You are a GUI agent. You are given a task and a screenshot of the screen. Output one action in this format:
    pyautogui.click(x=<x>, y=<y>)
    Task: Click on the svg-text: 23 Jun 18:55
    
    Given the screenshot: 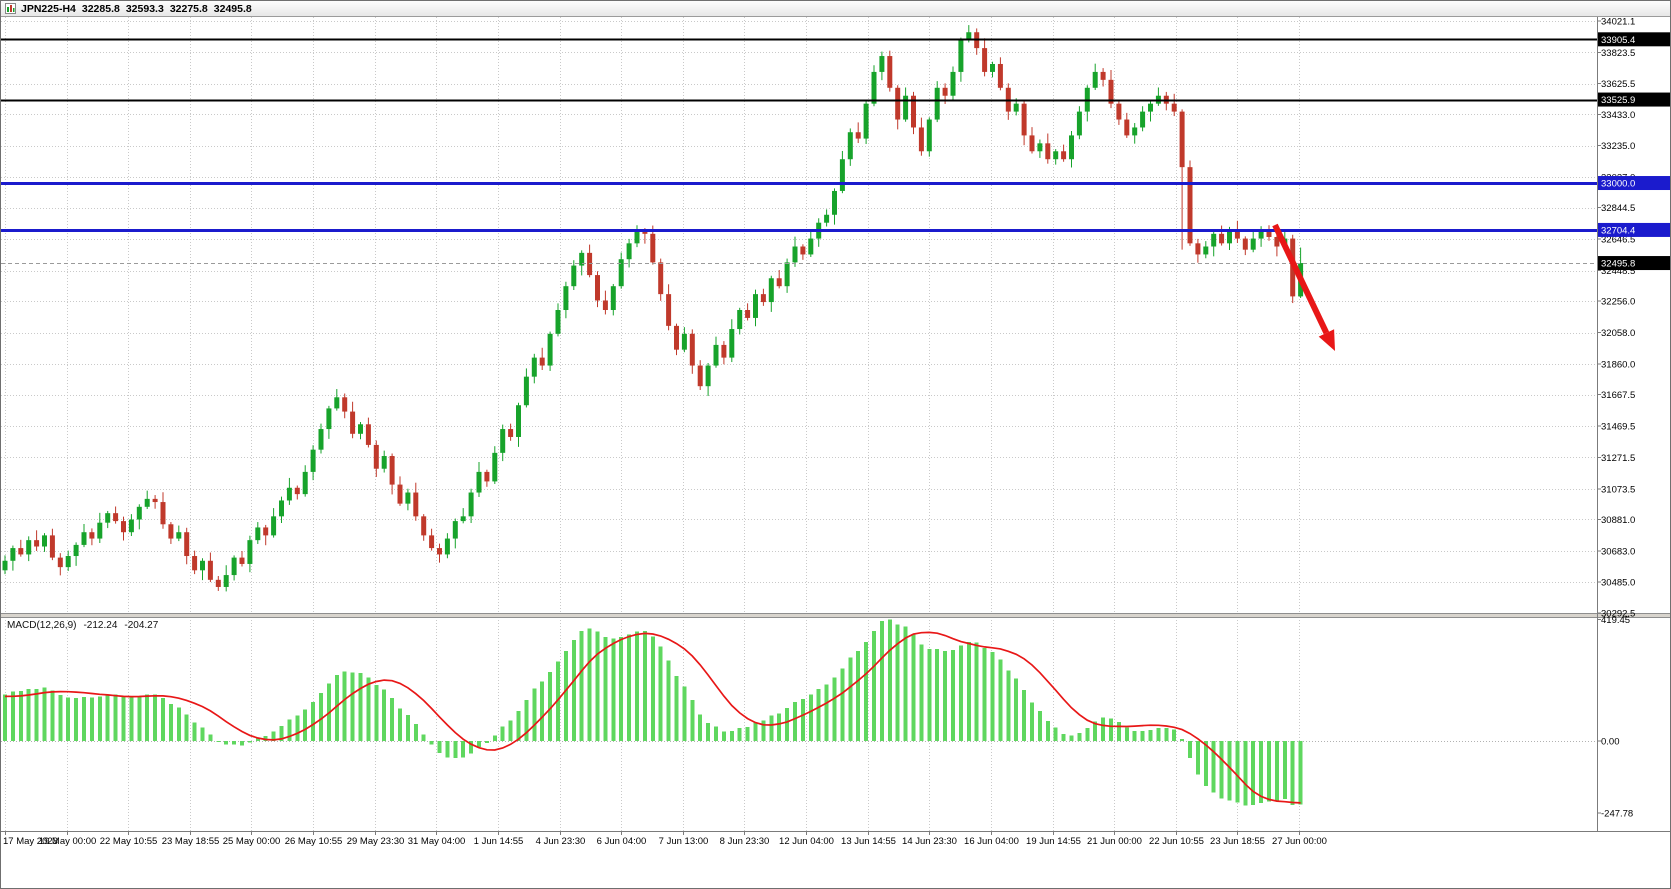 What is the action you would take?
    pyautogui.click(x=1237, y=841)
    